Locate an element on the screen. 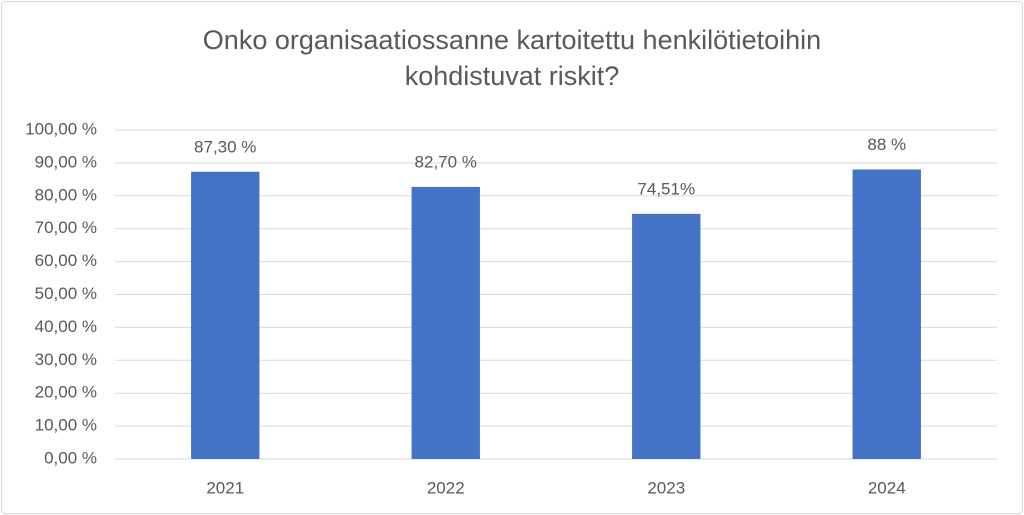 This screenshot has width=1024, height=515. y-tick-label: 90,00 % is located at coordinates (66, 161).